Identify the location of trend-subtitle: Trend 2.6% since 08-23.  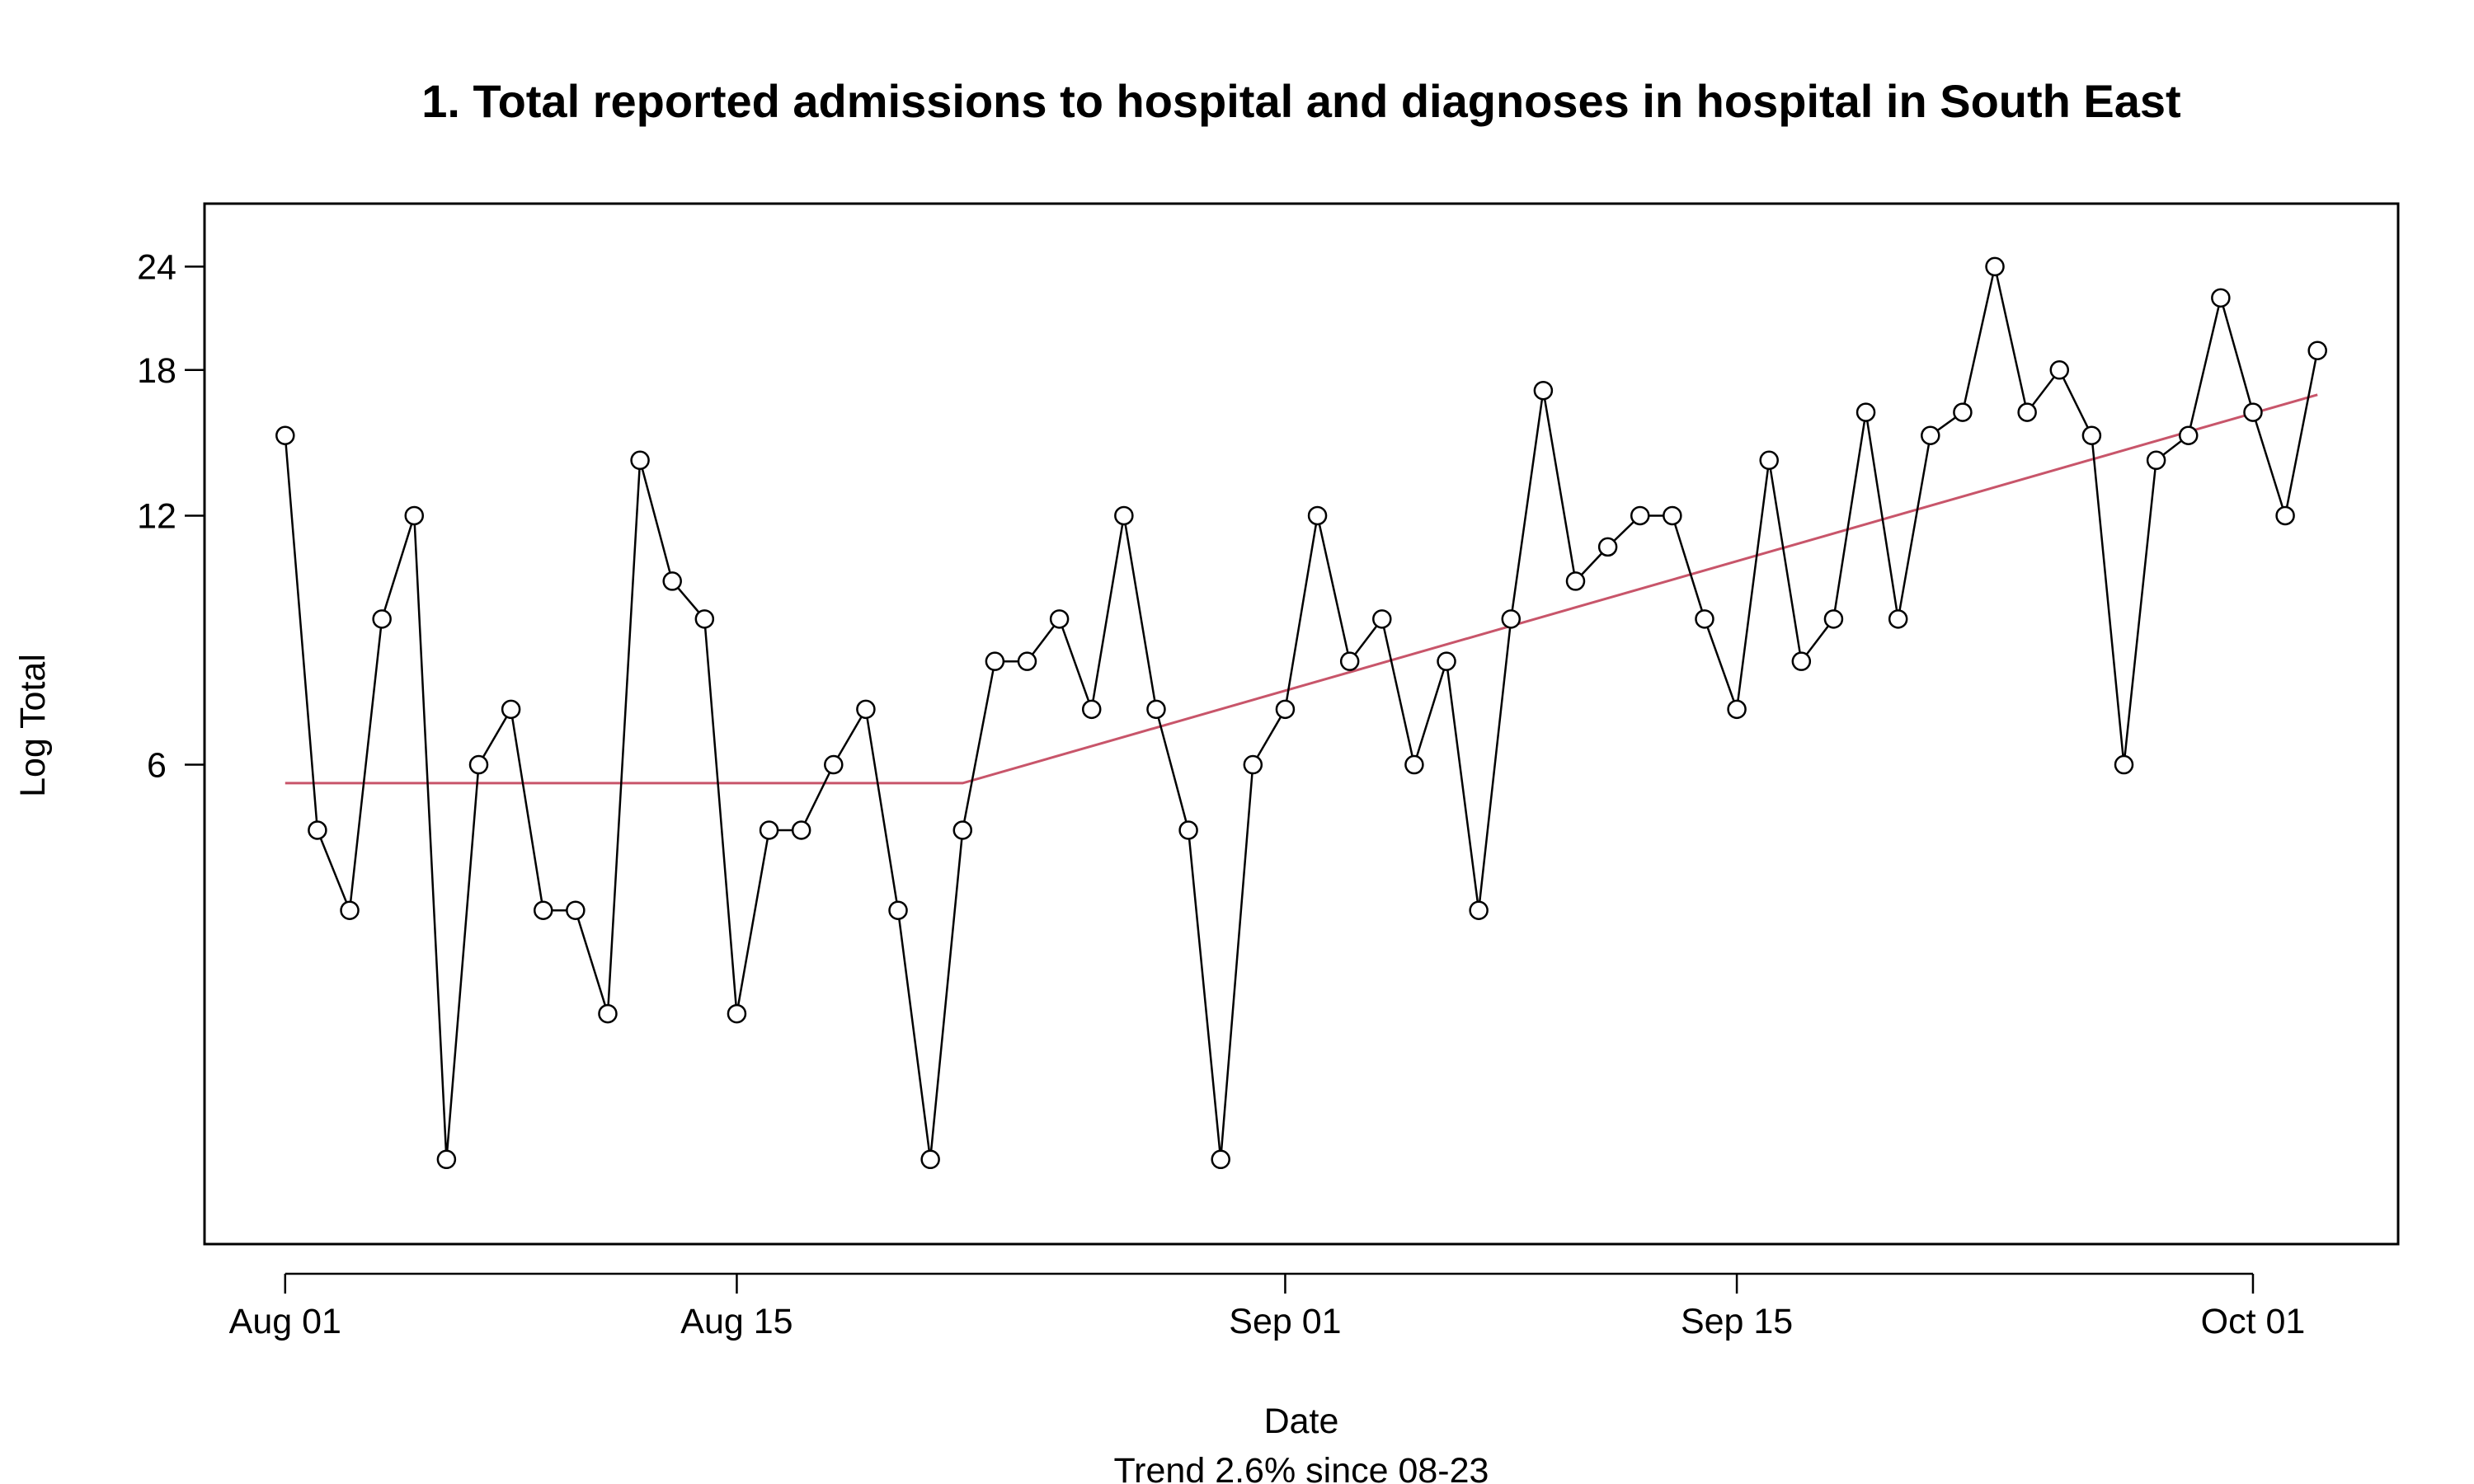
(1301, 1467).